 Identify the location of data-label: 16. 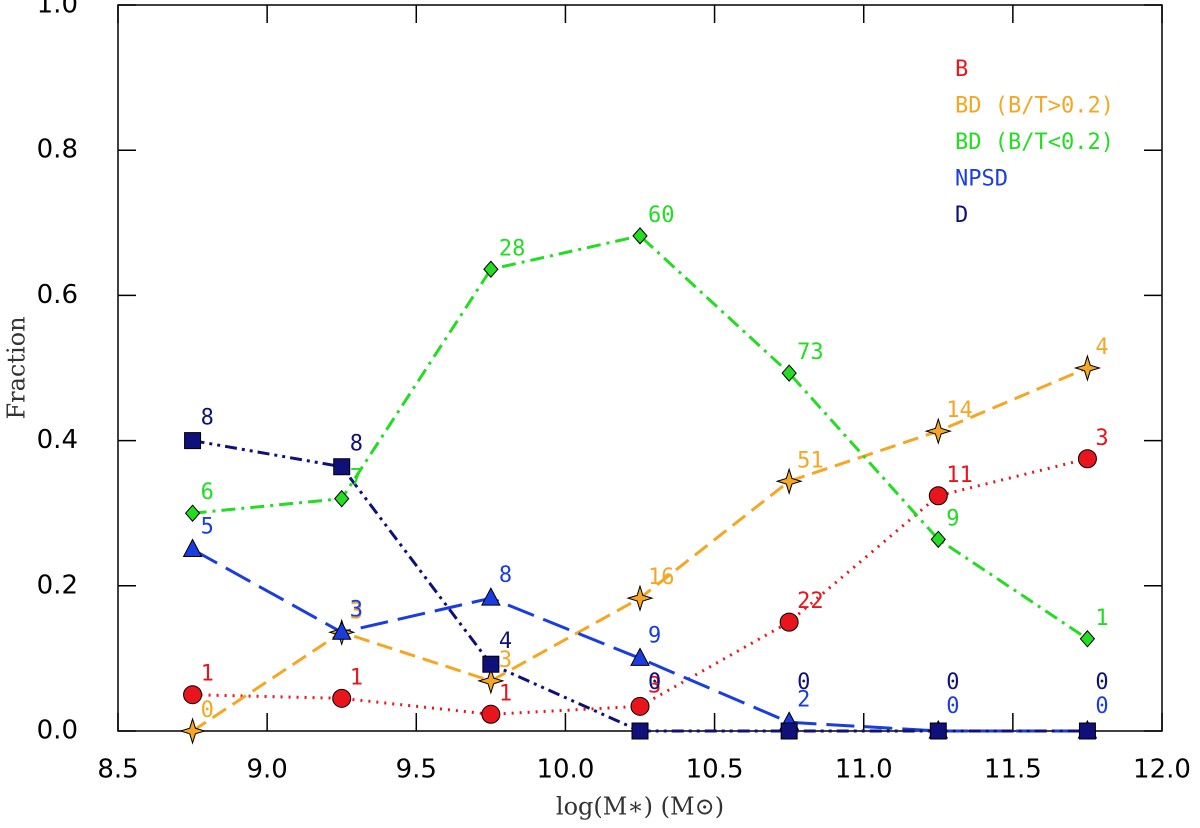
(661, 577).